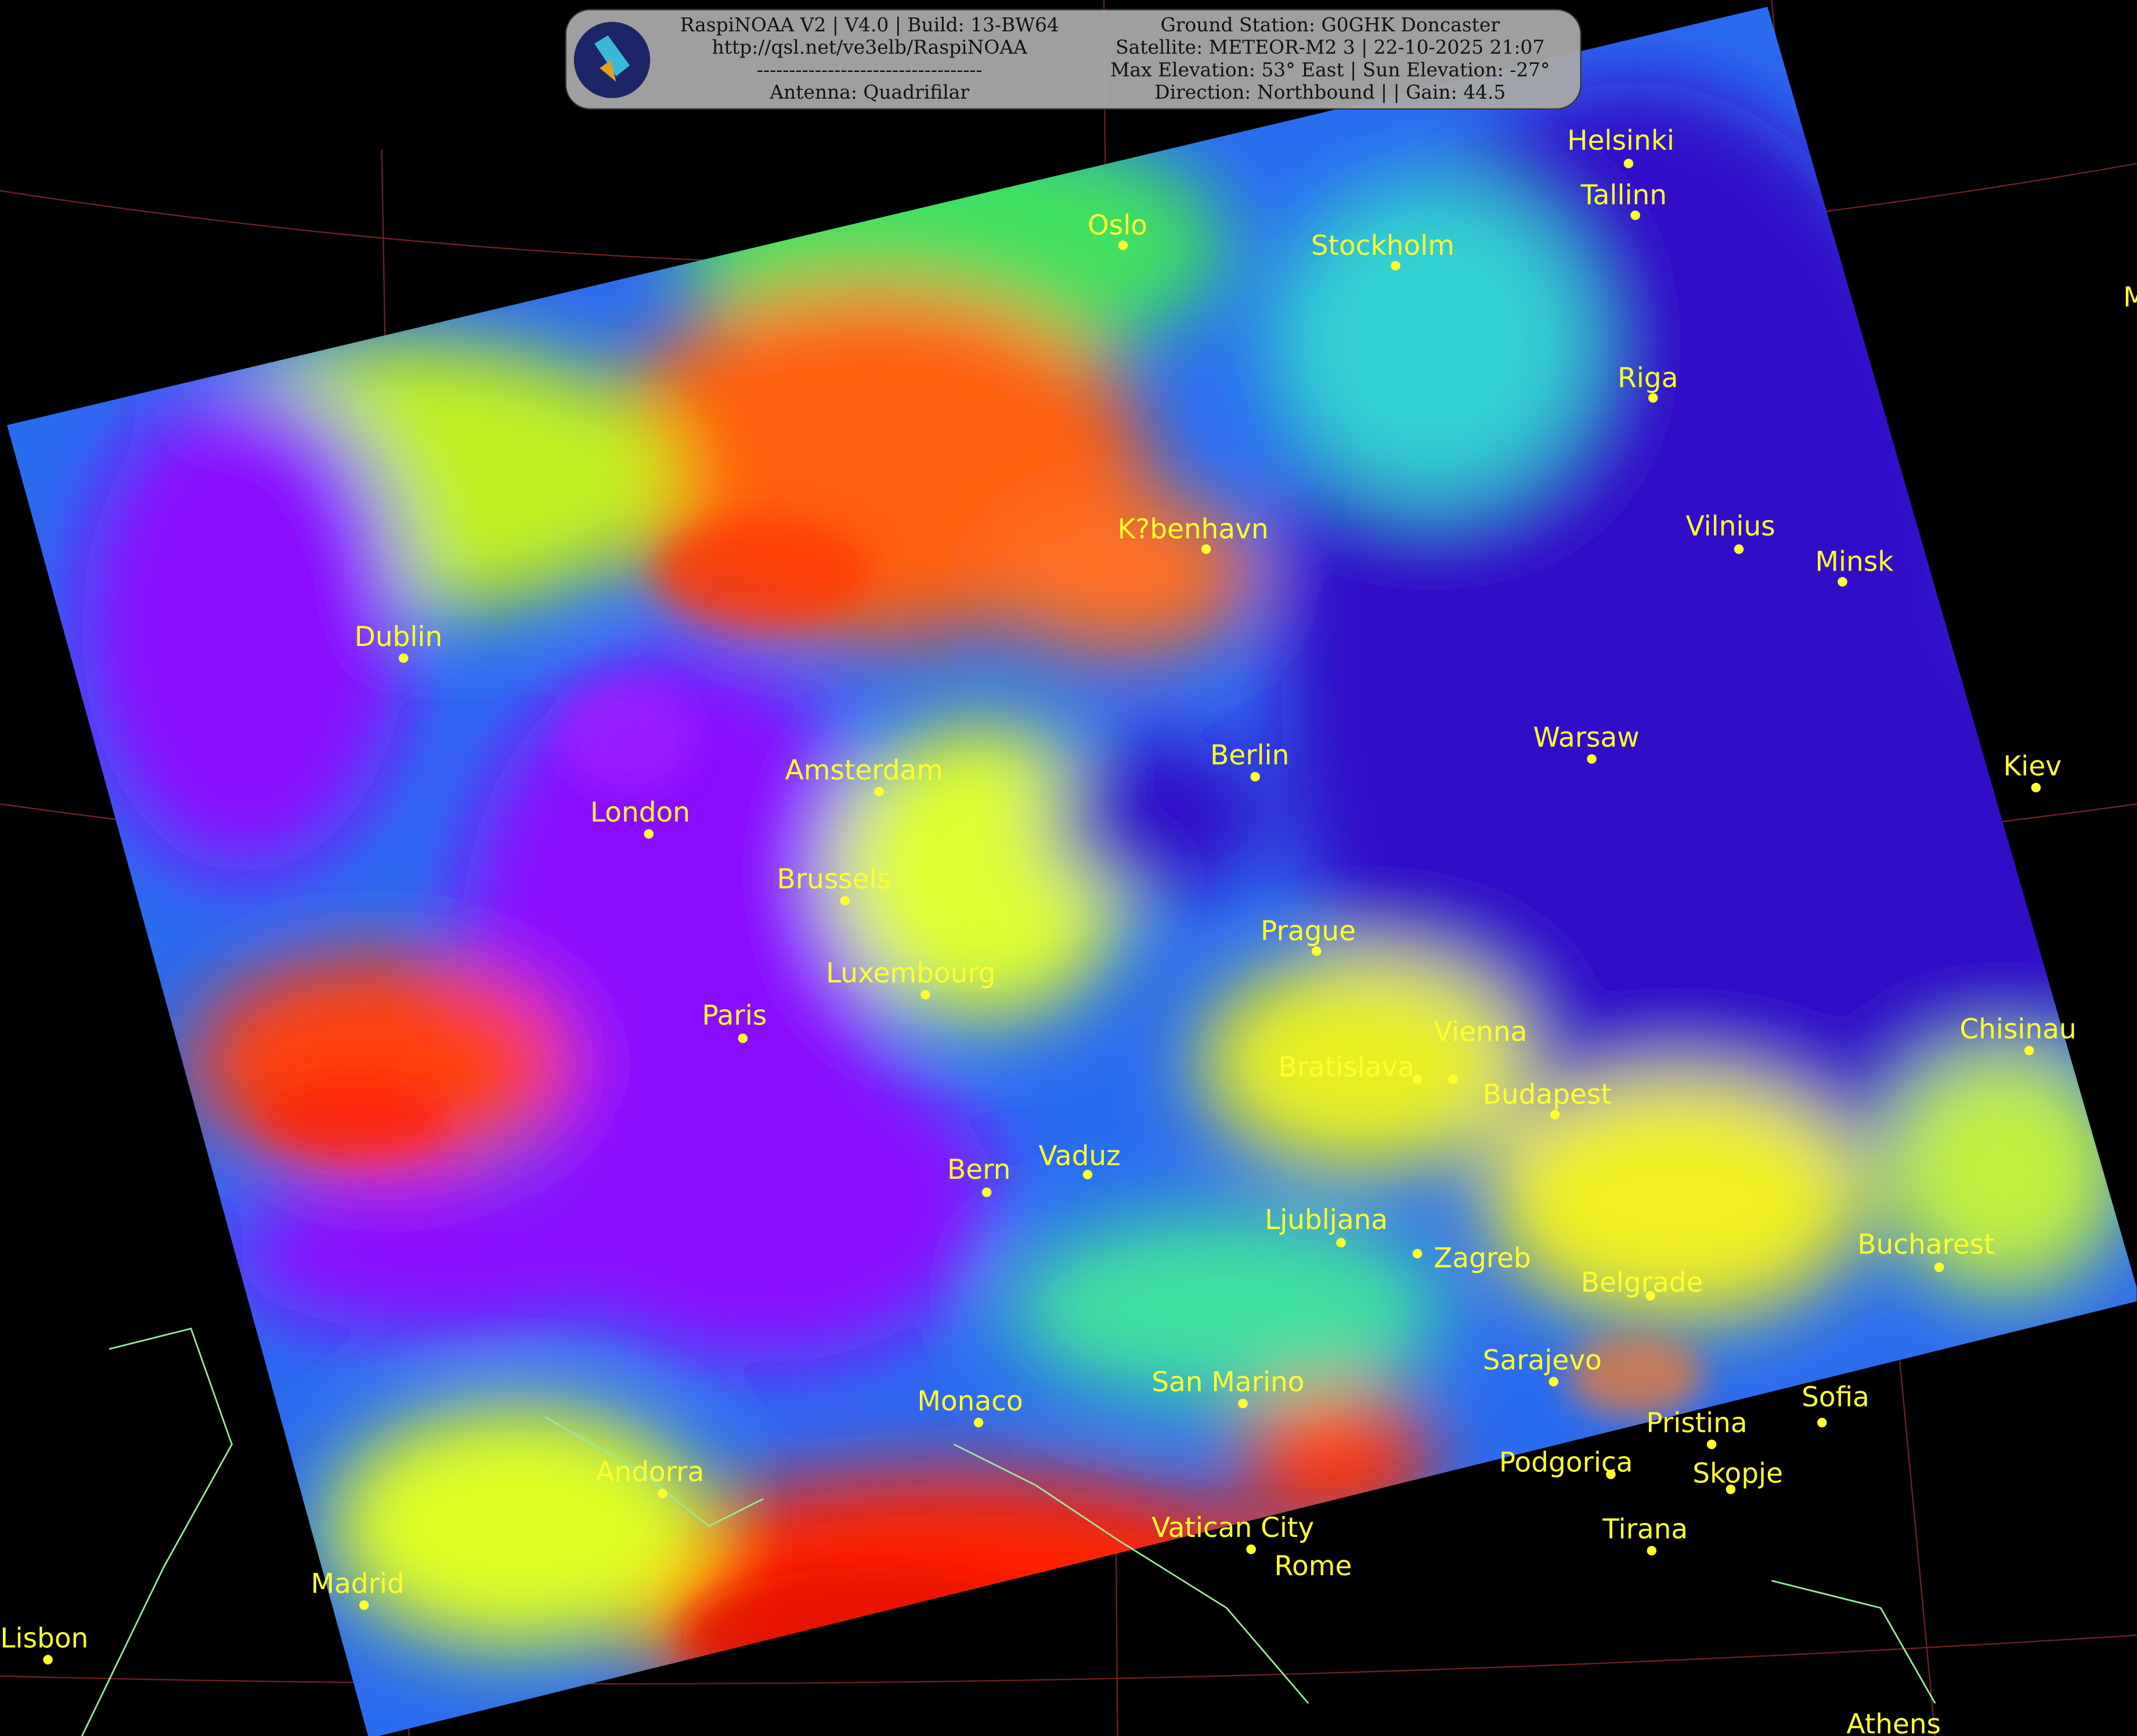 This screenshot has height=1736, width=2137. I want to click on header-right-line: Direction: Northbound | | Gain: 44.5, so click(1330, 92).